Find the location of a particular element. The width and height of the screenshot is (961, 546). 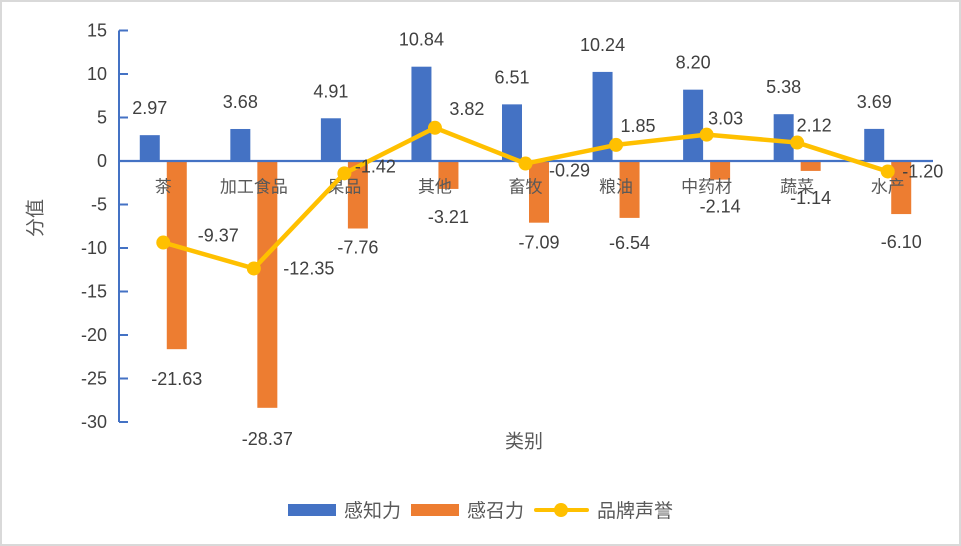

data-label-reputation: -1.42 is located at coordinates (375, 166).